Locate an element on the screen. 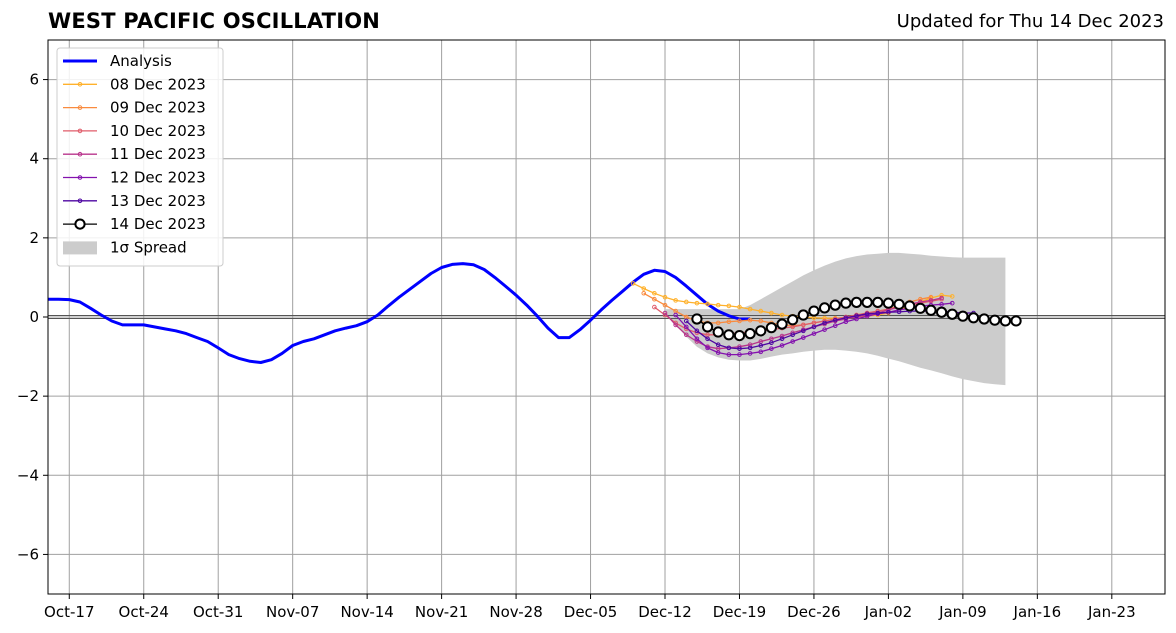 This screenshot has height=633, width=1176. legend-label: Analysis is located at coordinates (141, 61).